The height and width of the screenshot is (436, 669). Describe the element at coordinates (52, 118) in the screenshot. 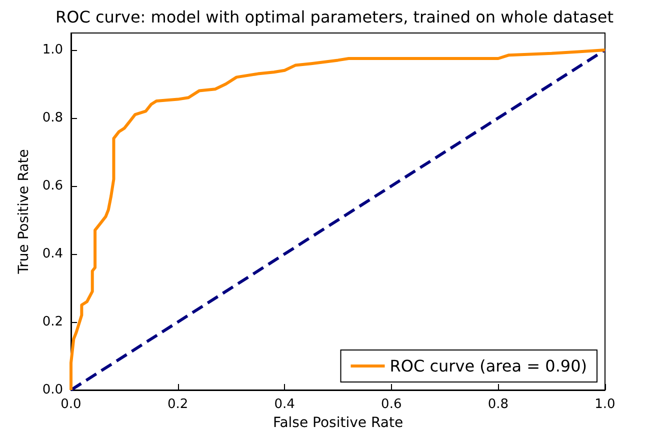

I see `y-tick-label: 0.8` at that location.